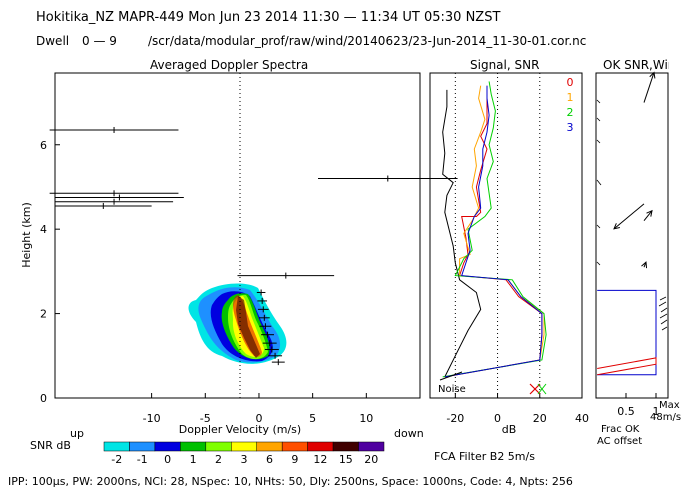  What do you see at coordinates (371, 459) in the screenshot?
I see `snr-colorbar-tick: 20` at bounding box center [371, 459].